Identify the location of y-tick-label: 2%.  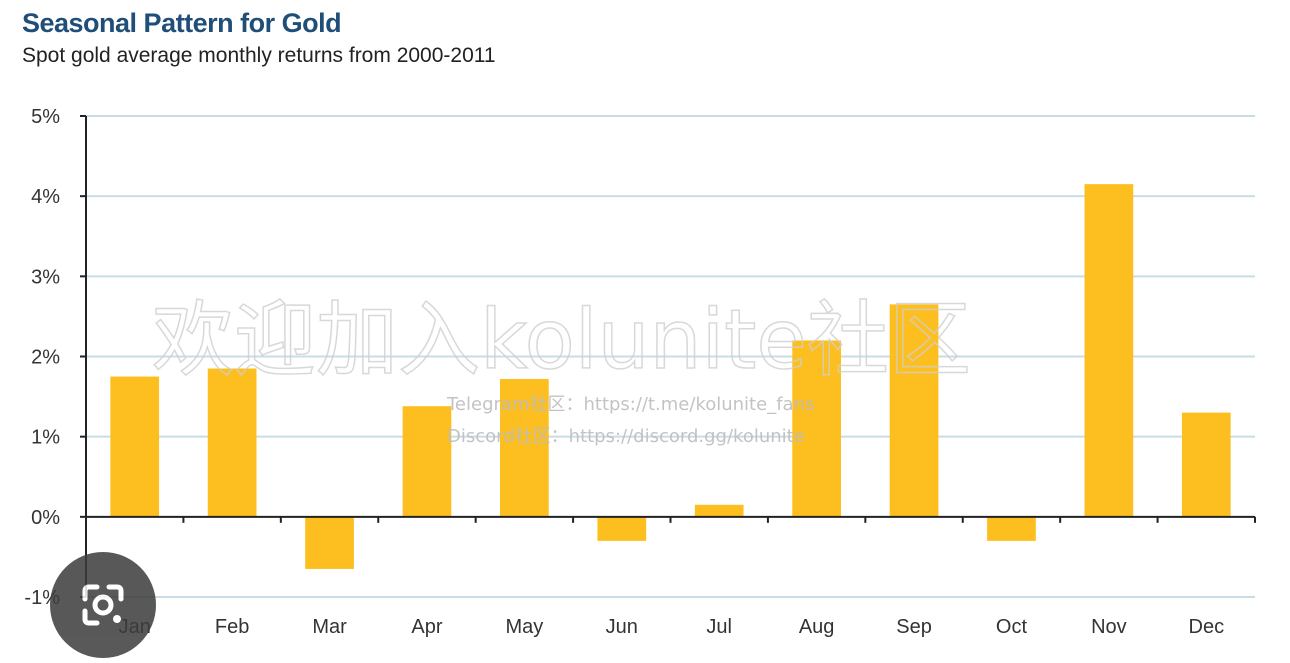
(45, 358).